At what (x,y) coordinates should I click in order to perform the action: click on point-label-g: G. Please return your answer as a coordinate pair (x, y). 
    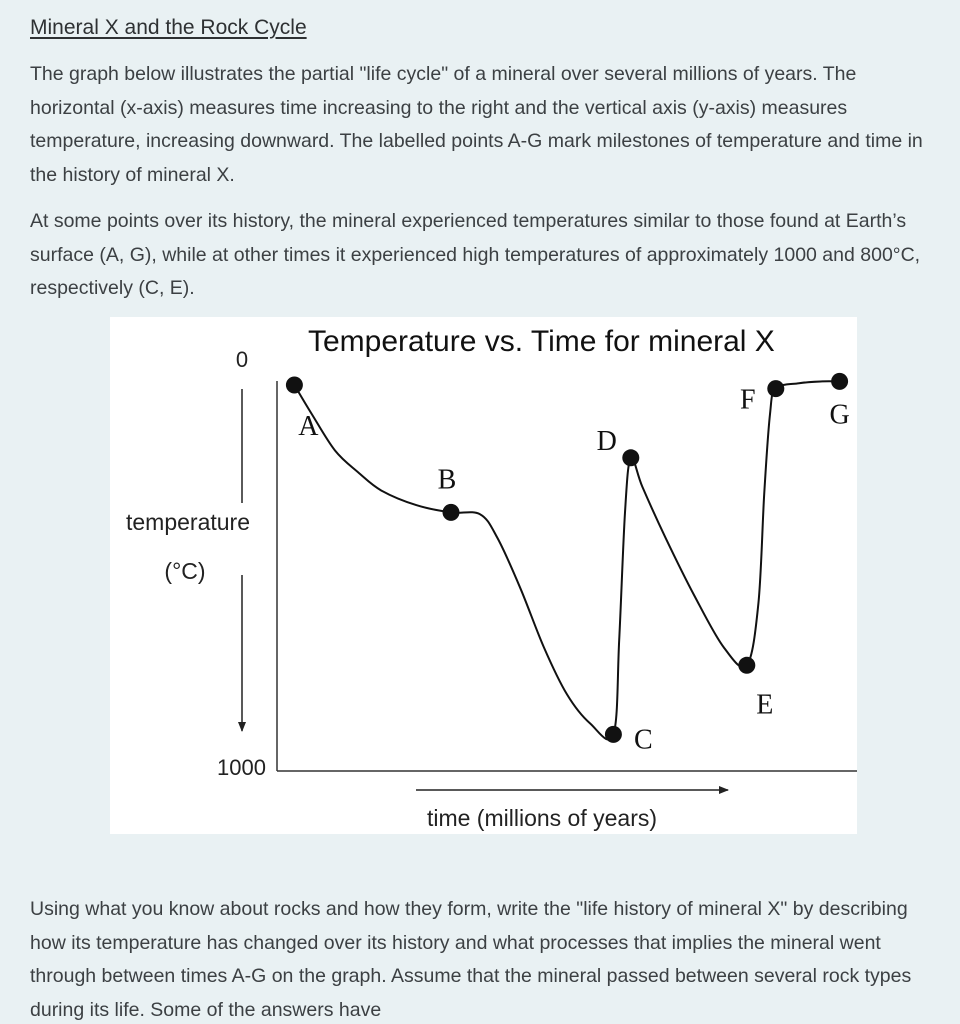
    Looking at the image, I should click on (839, 414).